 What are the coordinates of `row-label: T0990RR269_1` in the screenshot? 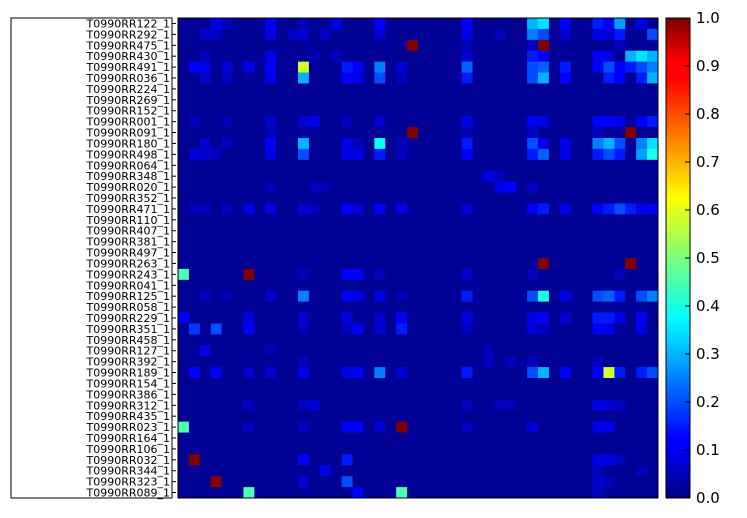 It's located at (128, 100).